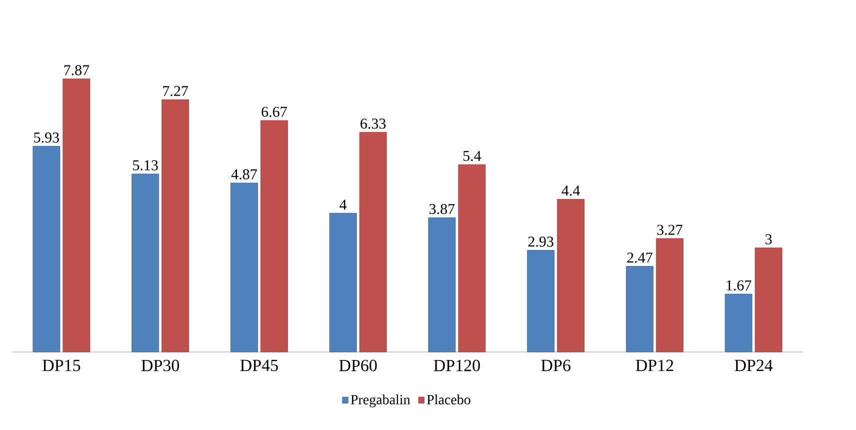 The image size is (856, 430). What do you see at coordinates (61, 366) in the screenshot?
I see `x-tick-label: DP15` at bounding box center [61, 366].